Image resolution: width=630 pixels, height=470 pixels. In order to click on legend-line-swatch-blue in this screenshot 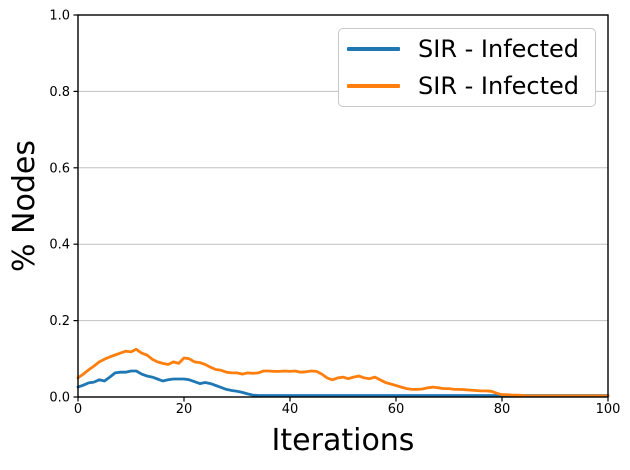, I will do `click(373, 49)`.